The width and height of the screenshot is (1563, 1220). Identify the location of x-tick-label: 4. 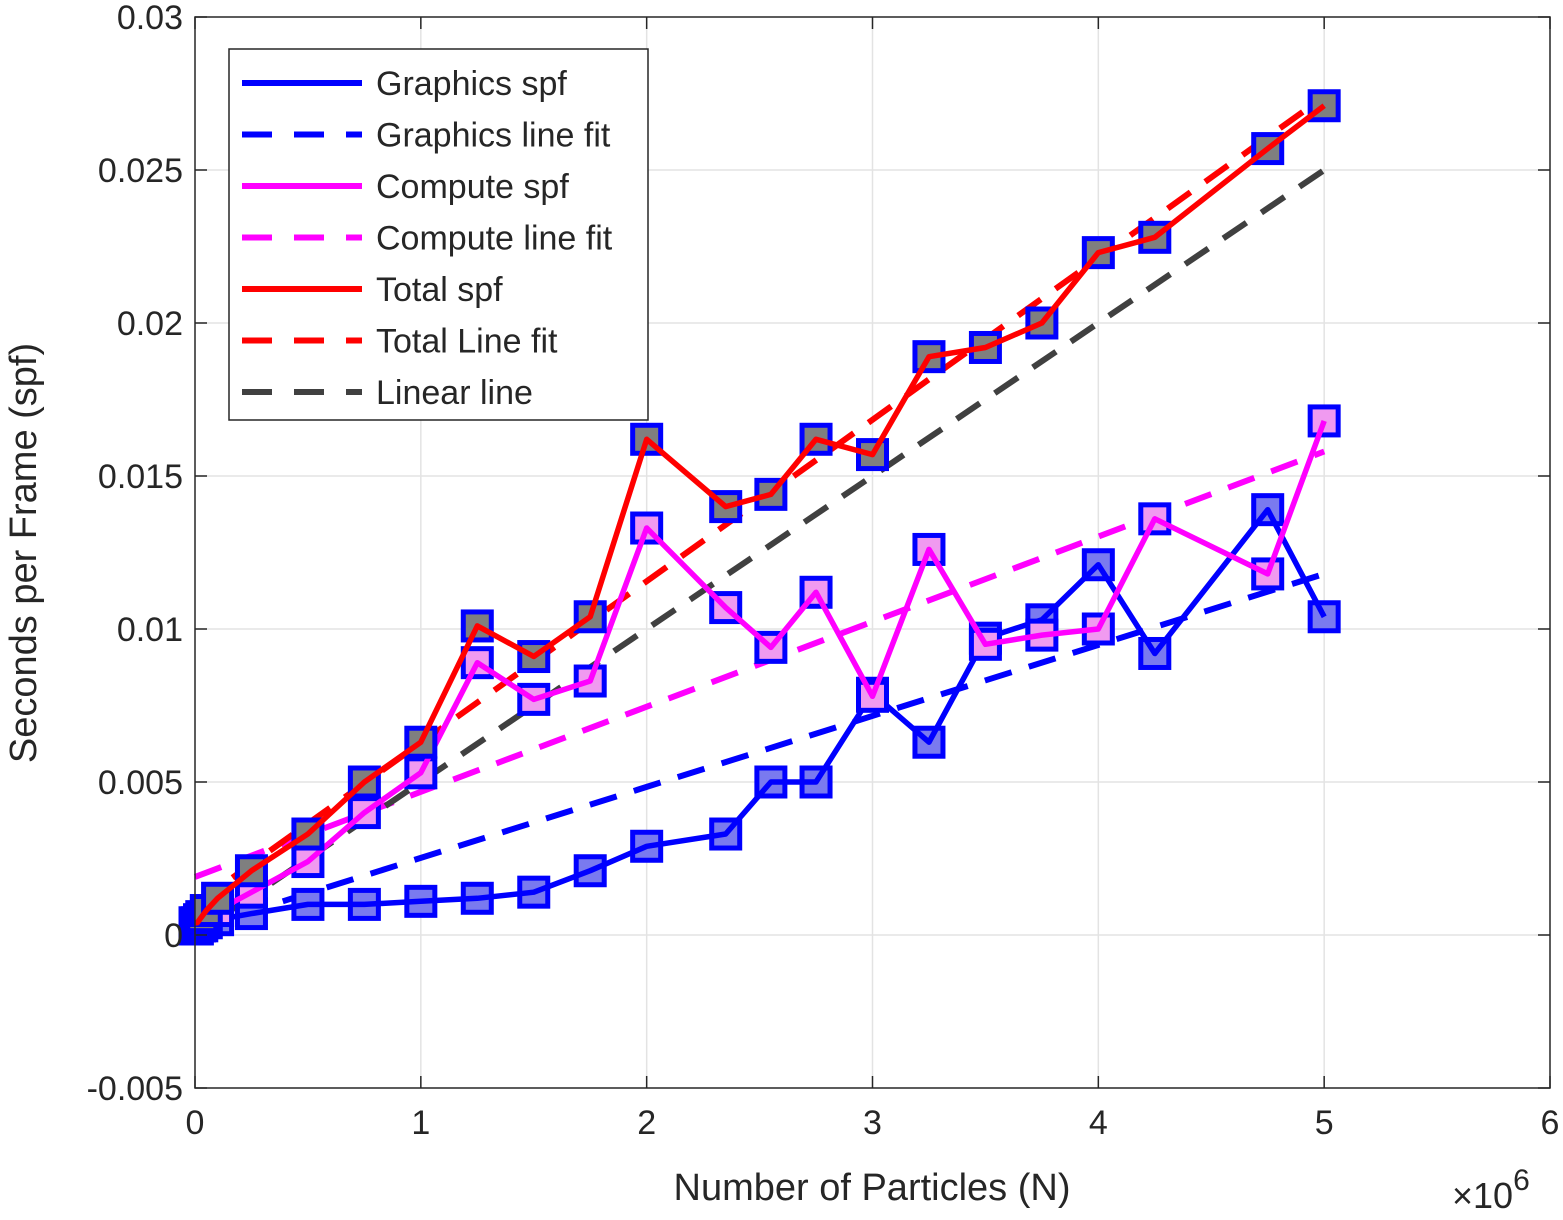
(1098, 1123).